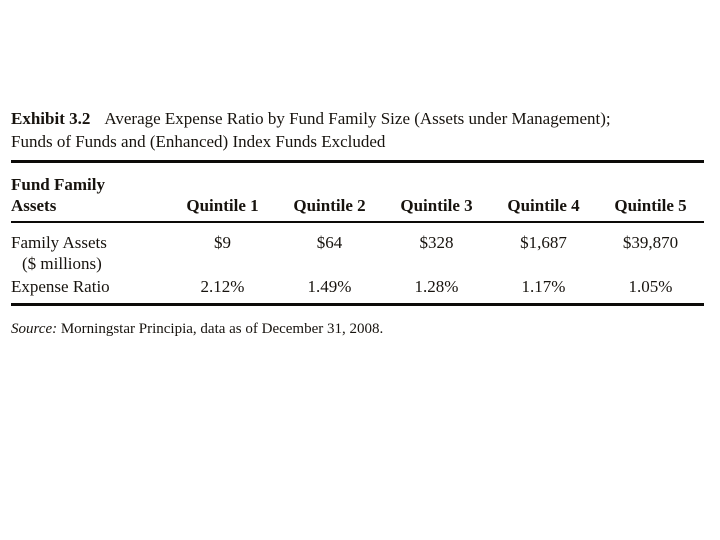 Image resolution: width=720 pixels, height=540 pixels. I want to click on row-label-family-assets: Family Assets ($ millions), so click(90, 248).